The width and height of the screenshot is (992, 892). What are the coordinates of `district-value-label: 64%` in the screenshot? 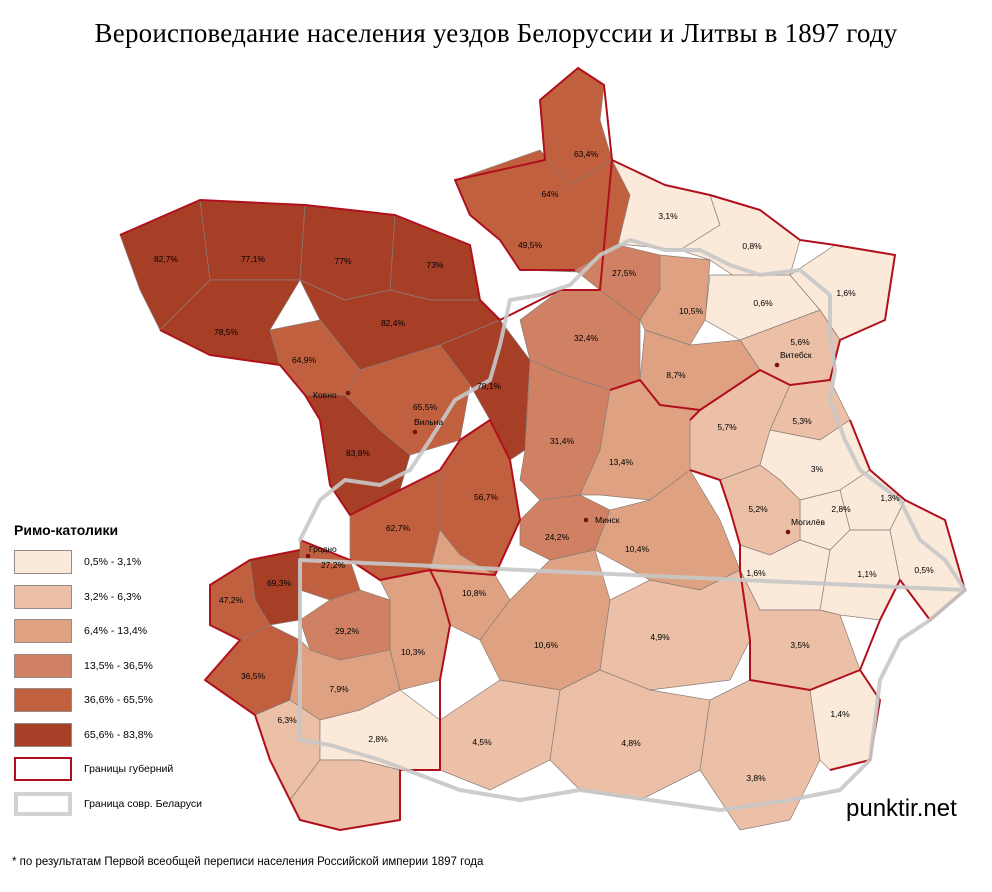 It's located at (549, 194).